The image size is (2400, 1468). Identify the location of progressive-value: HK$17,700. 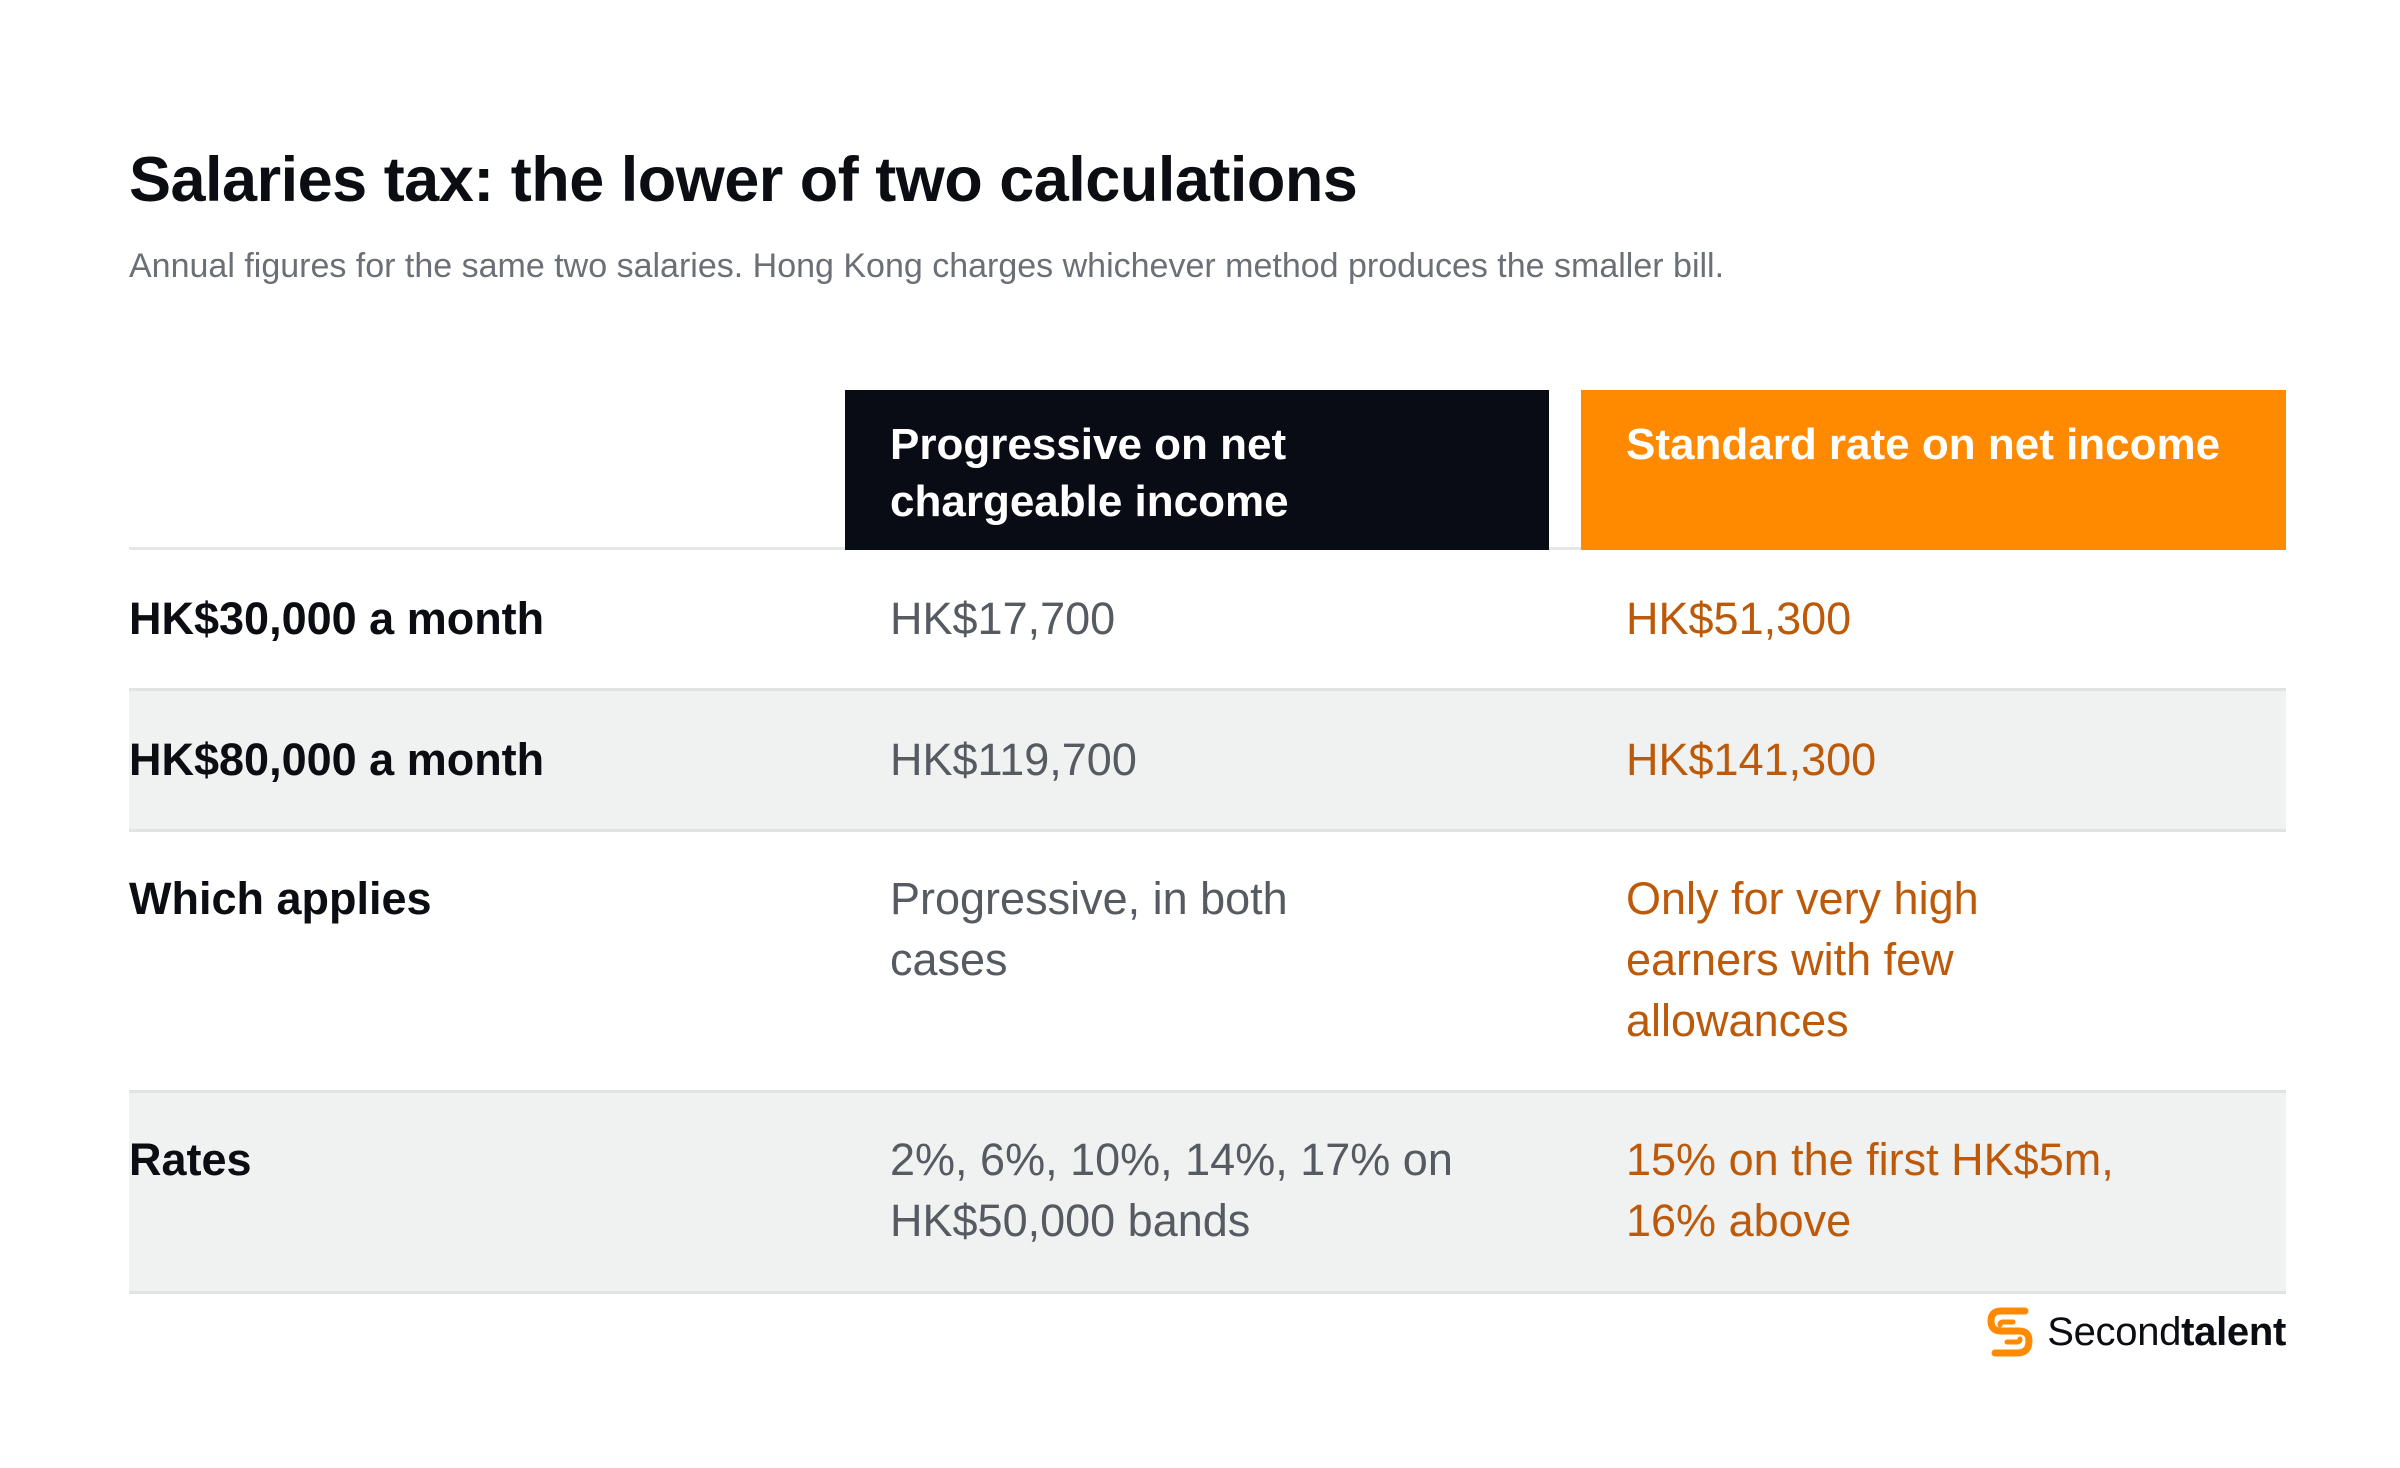
(1003, 618).